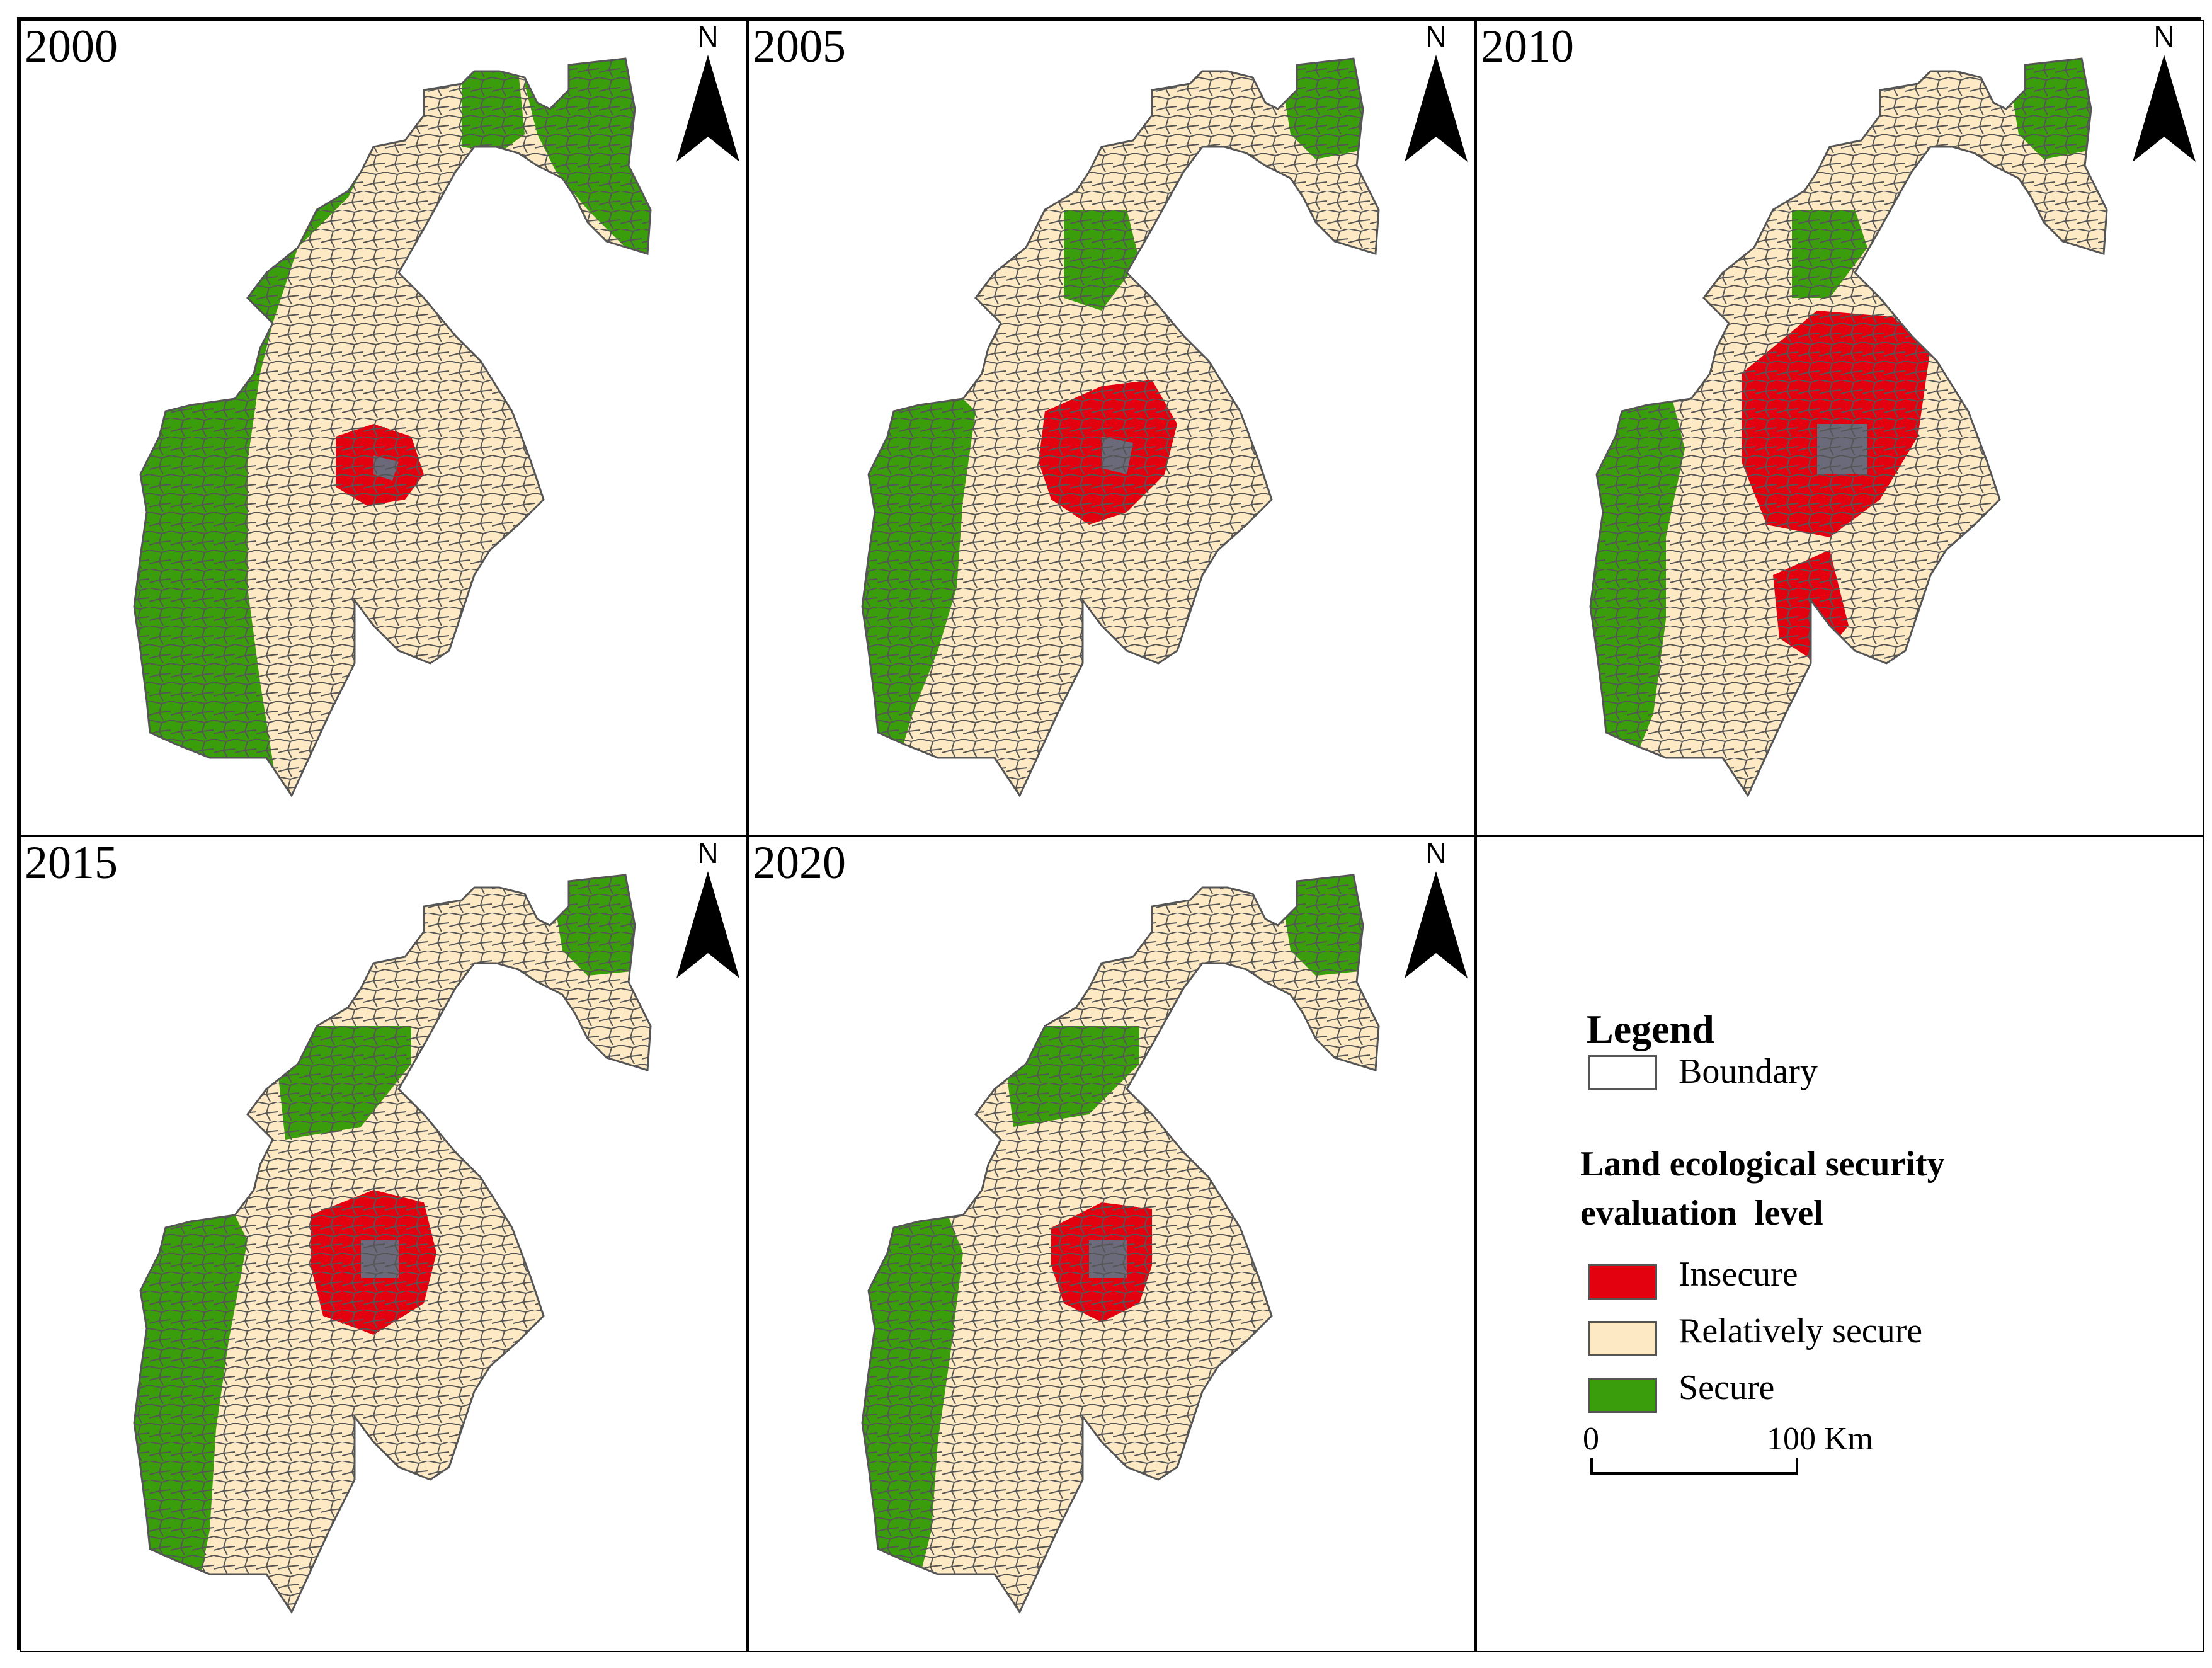 This screenshot has width=2212, height=1668. Describe the element at coordinates (392, 427) in the screenshot. I see `region-map-2000` at that location.